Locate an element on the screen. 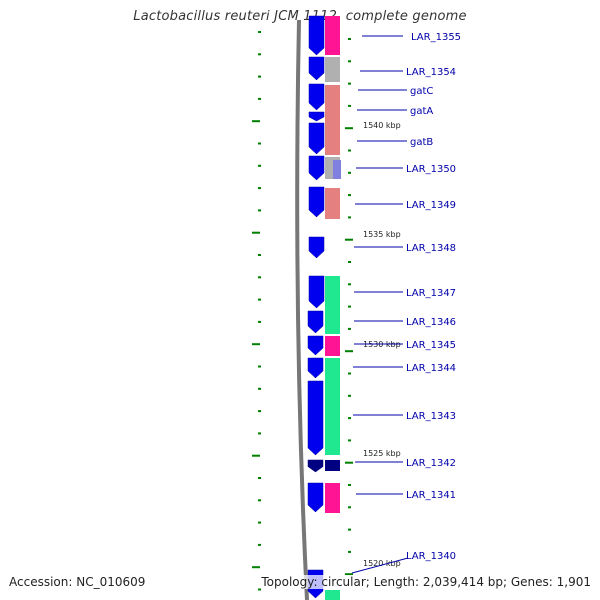 The height and width of the screenshot is (600, 600). scale-label: 1525 kbp is located at coordinates (382, 453).